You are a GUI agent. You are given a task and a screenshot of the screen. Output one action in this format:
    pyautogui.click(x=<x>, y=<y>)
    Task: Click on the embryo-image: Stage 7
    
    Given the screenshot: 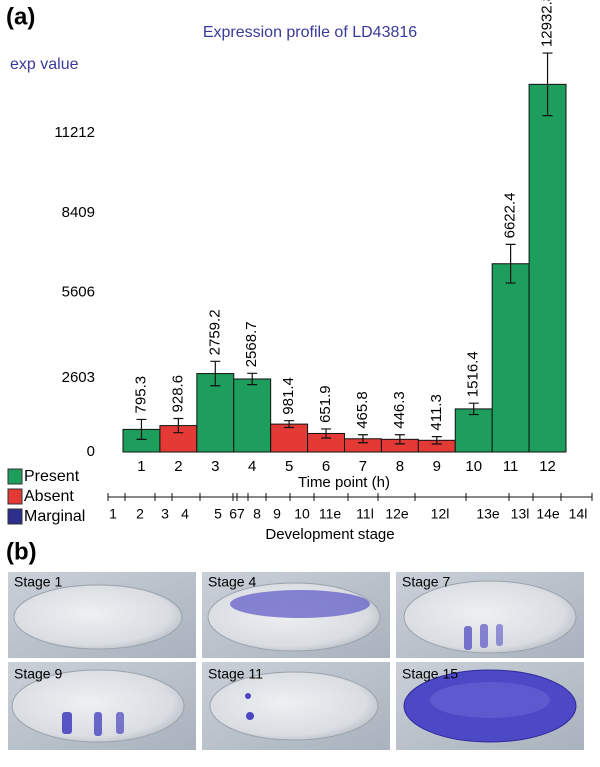 What is the action you would take?
    pyautogui.click(x=490, y=615)
    